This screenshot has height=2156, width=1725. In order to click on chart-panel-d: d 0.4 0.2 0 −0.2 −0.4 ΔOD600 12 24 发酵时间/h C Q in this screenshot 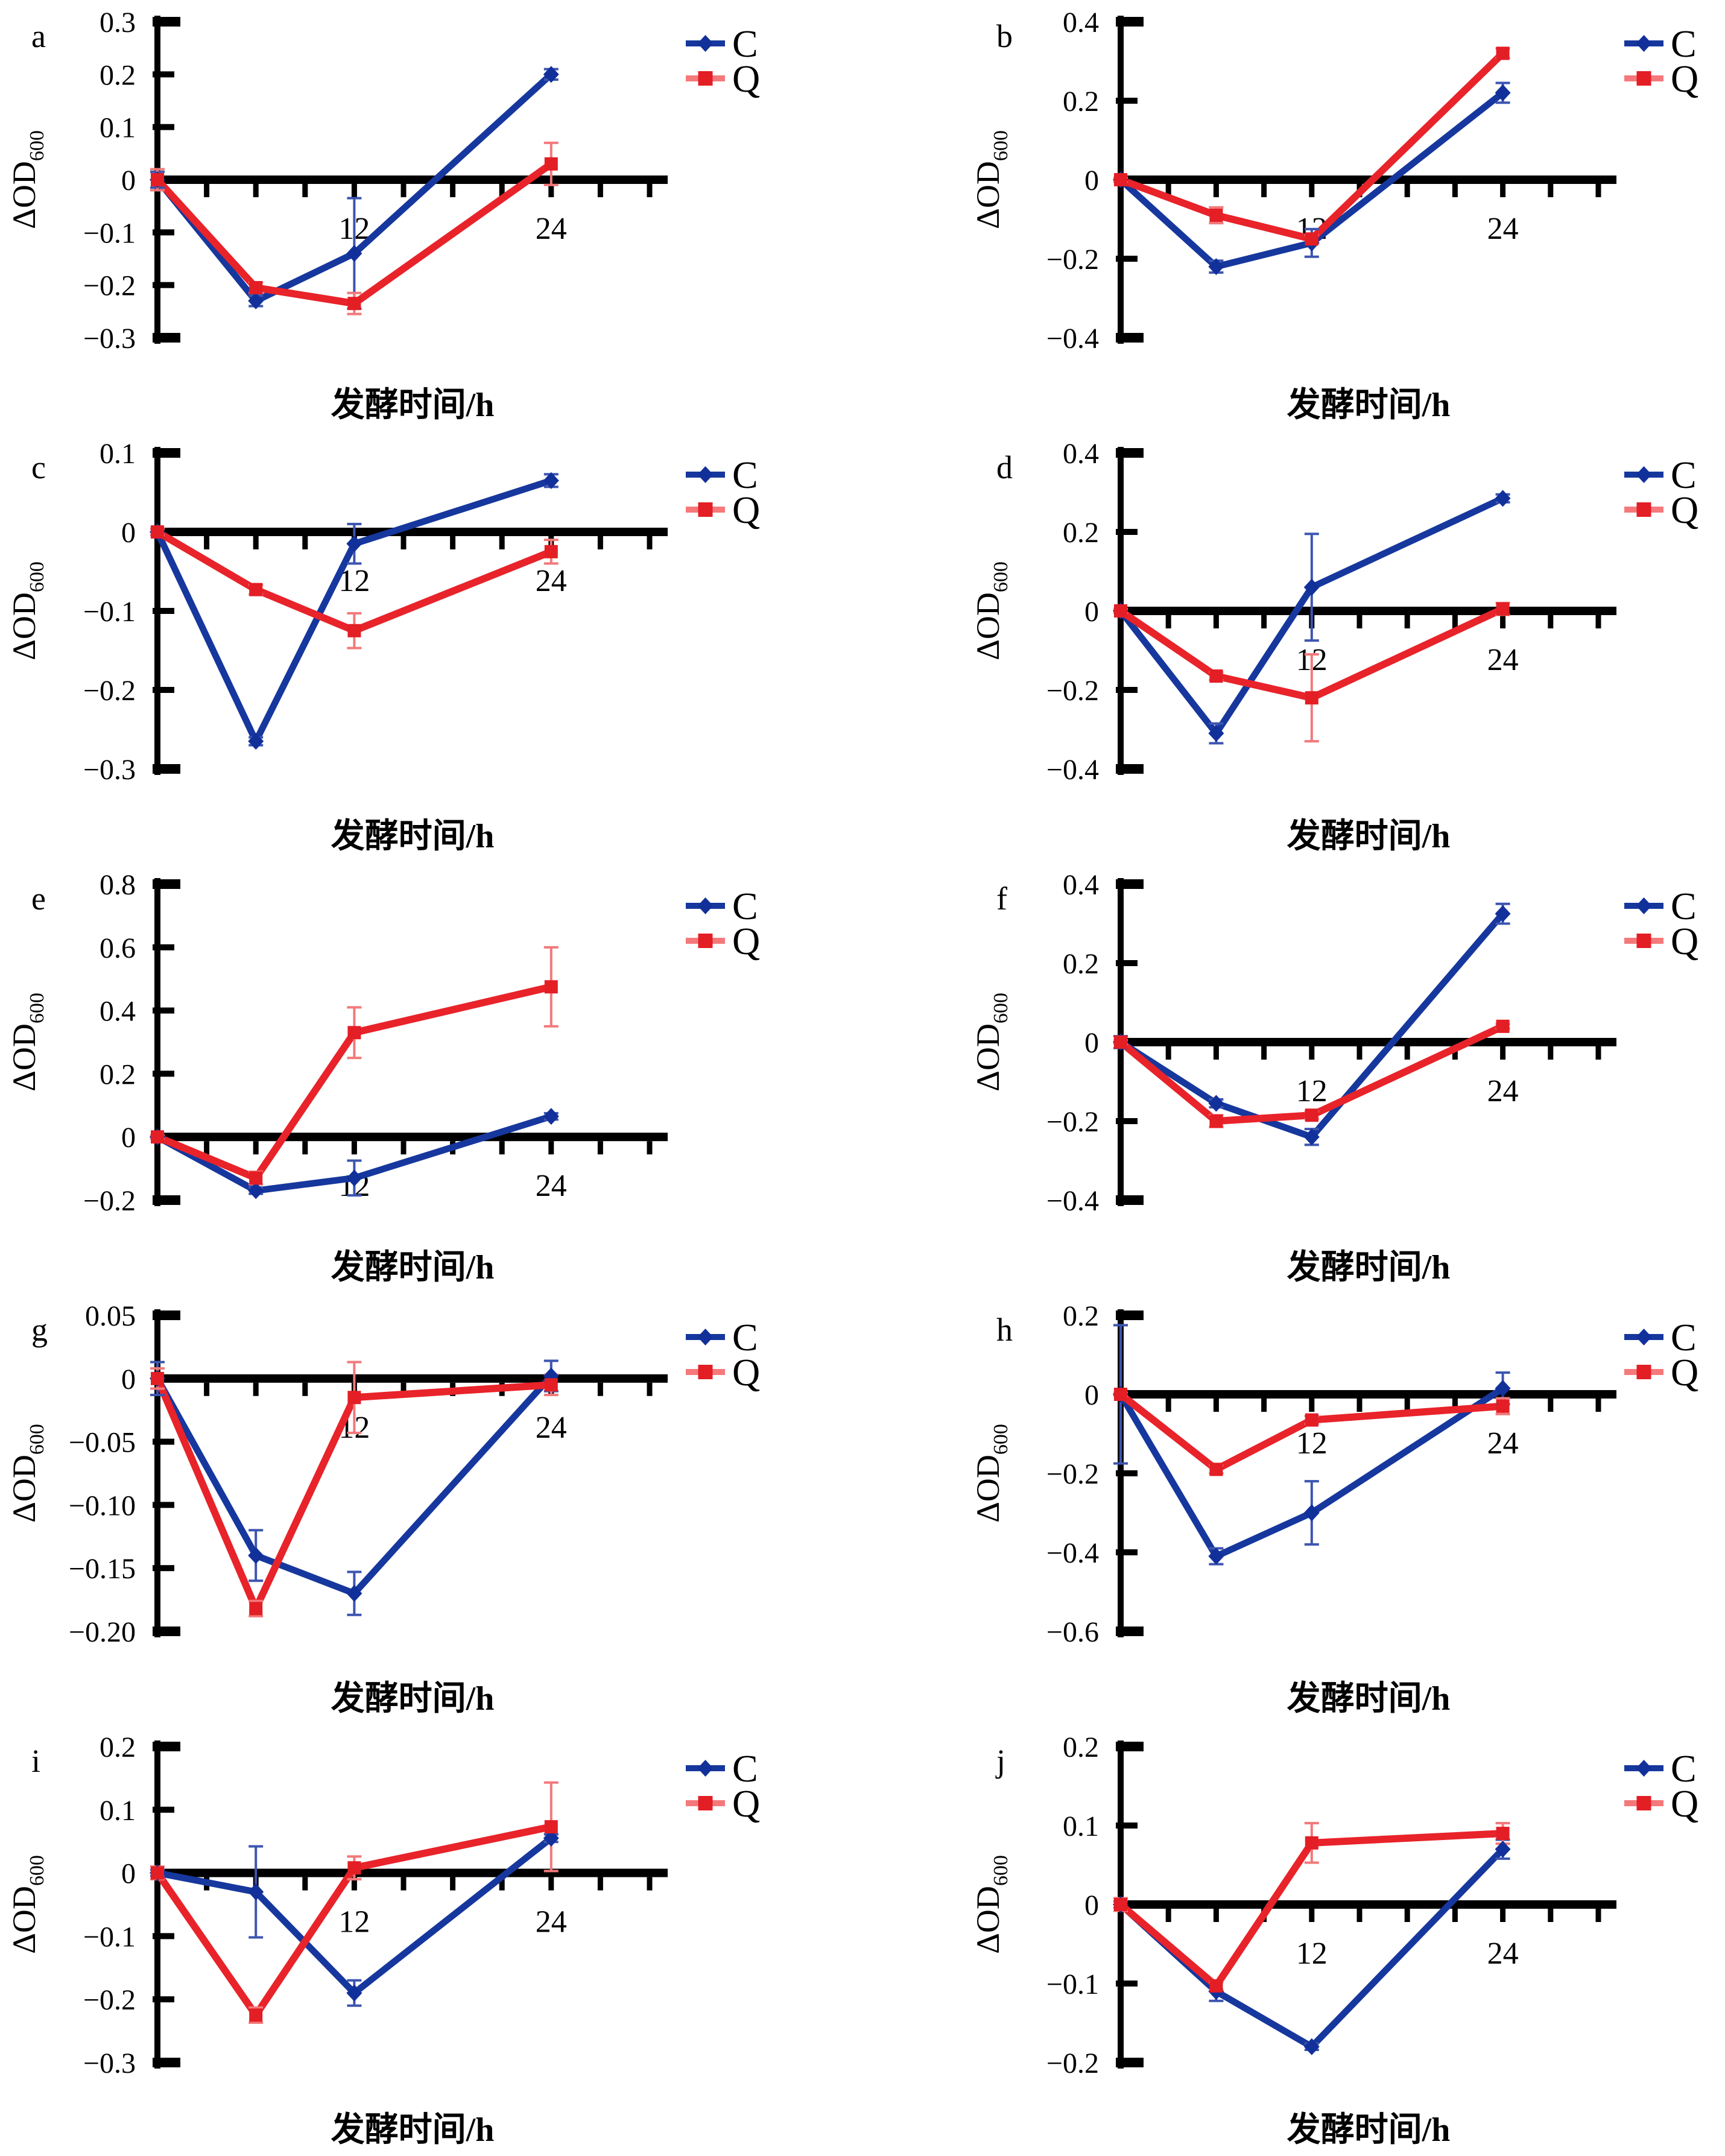, I will do `click(1293, 646)`.